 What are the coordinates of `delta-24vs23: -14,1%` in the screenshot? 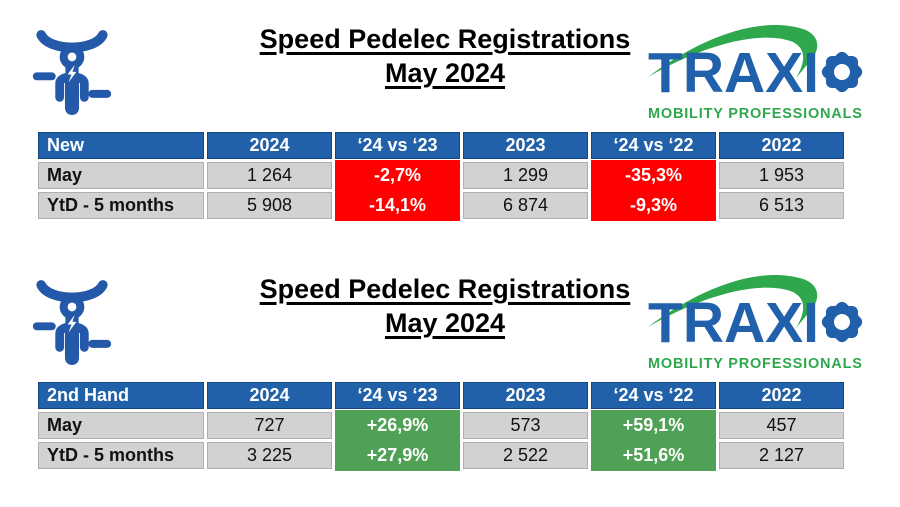 It's located at (397, 205).